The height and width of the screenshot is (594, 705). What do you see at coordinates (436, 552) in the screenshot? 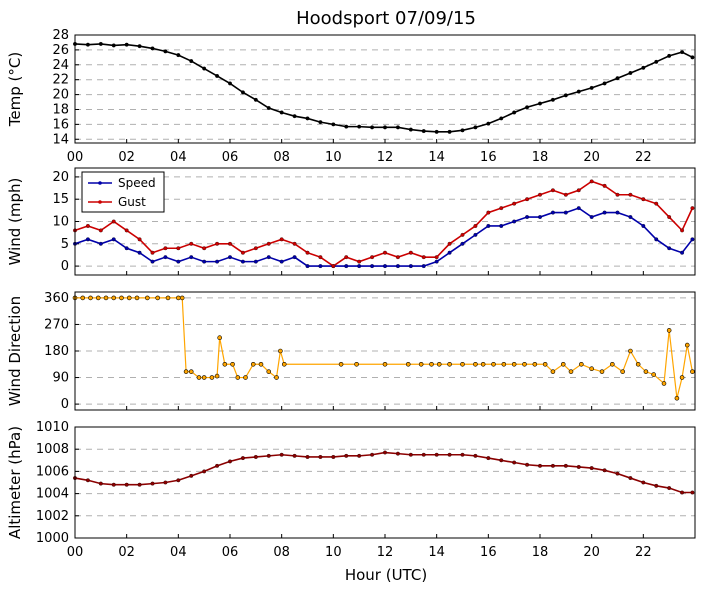
I see `x-tick-label: 14` at bounding box center [436, 552].